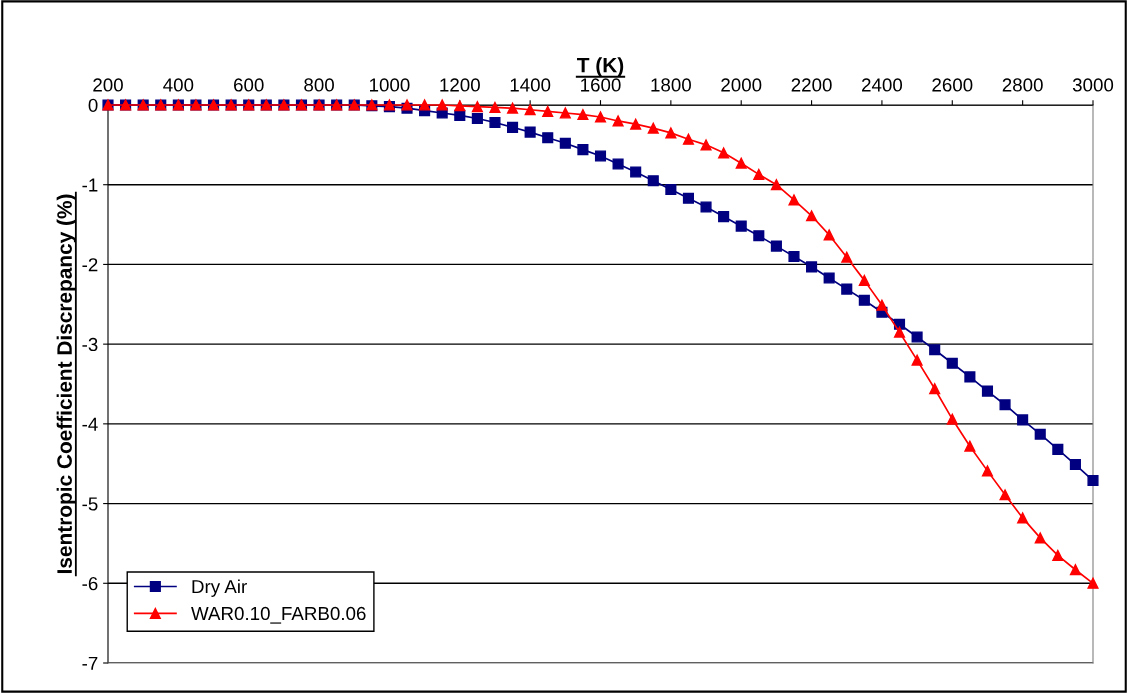 Image resolution: width=1128 pixels, height=693 pixels. Describe the element at coordinates (90, 663) in the screenshot. I see `y-tick-label: -7` at that location.